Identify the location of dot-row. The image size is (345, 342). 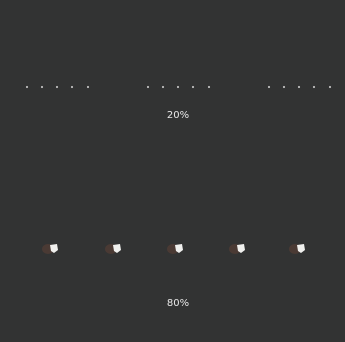
(178, 87).